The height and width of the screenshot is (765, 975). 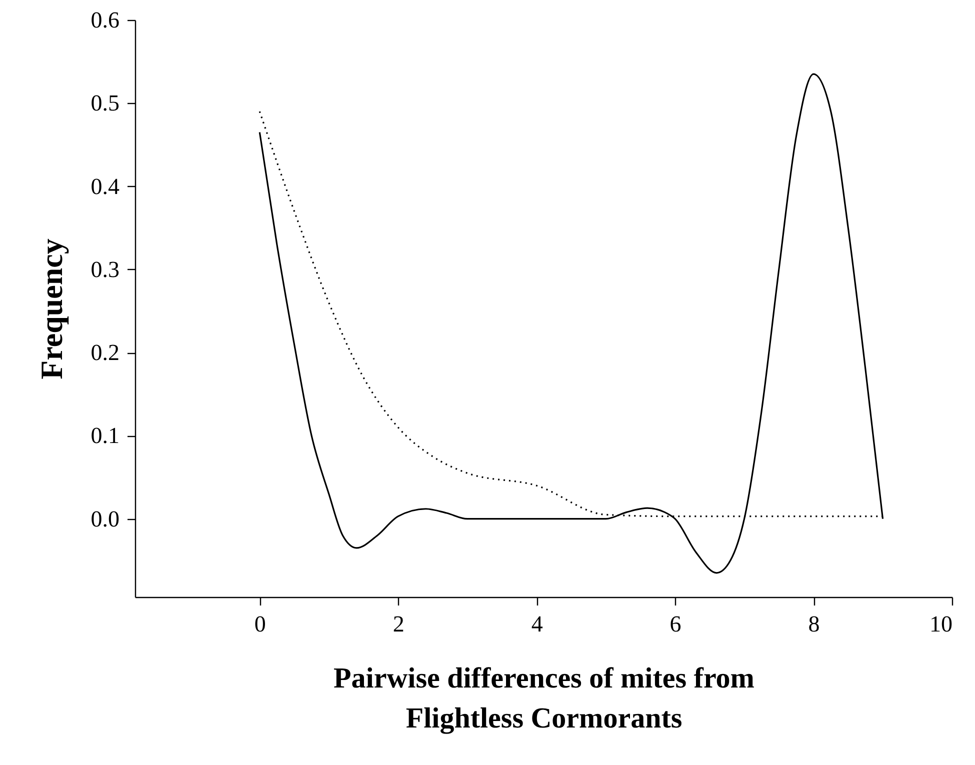 I want to click on x-tick-label: 6, so click(x=676, y=624).